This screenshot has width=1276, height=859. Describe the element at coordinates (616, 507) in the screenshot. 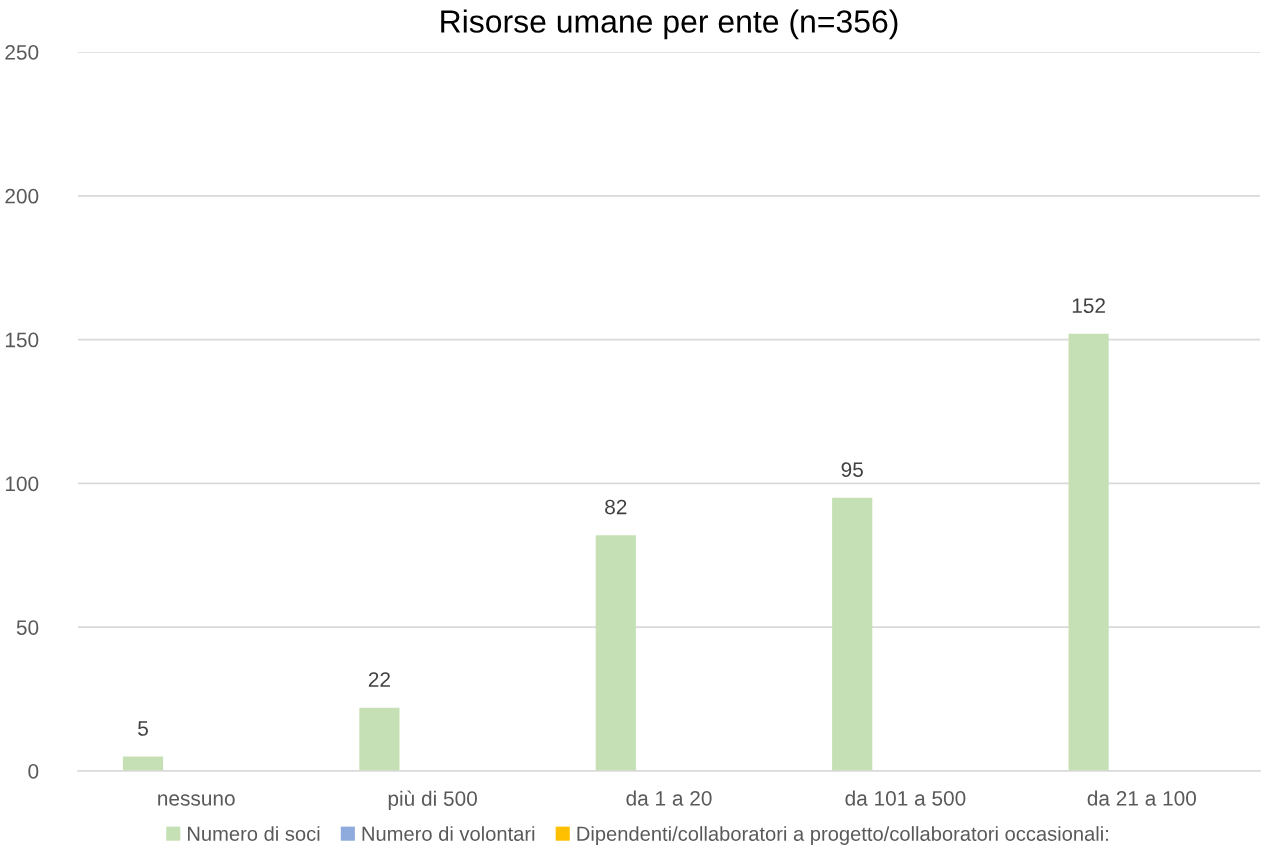

I see `data-label: 82` at that location.